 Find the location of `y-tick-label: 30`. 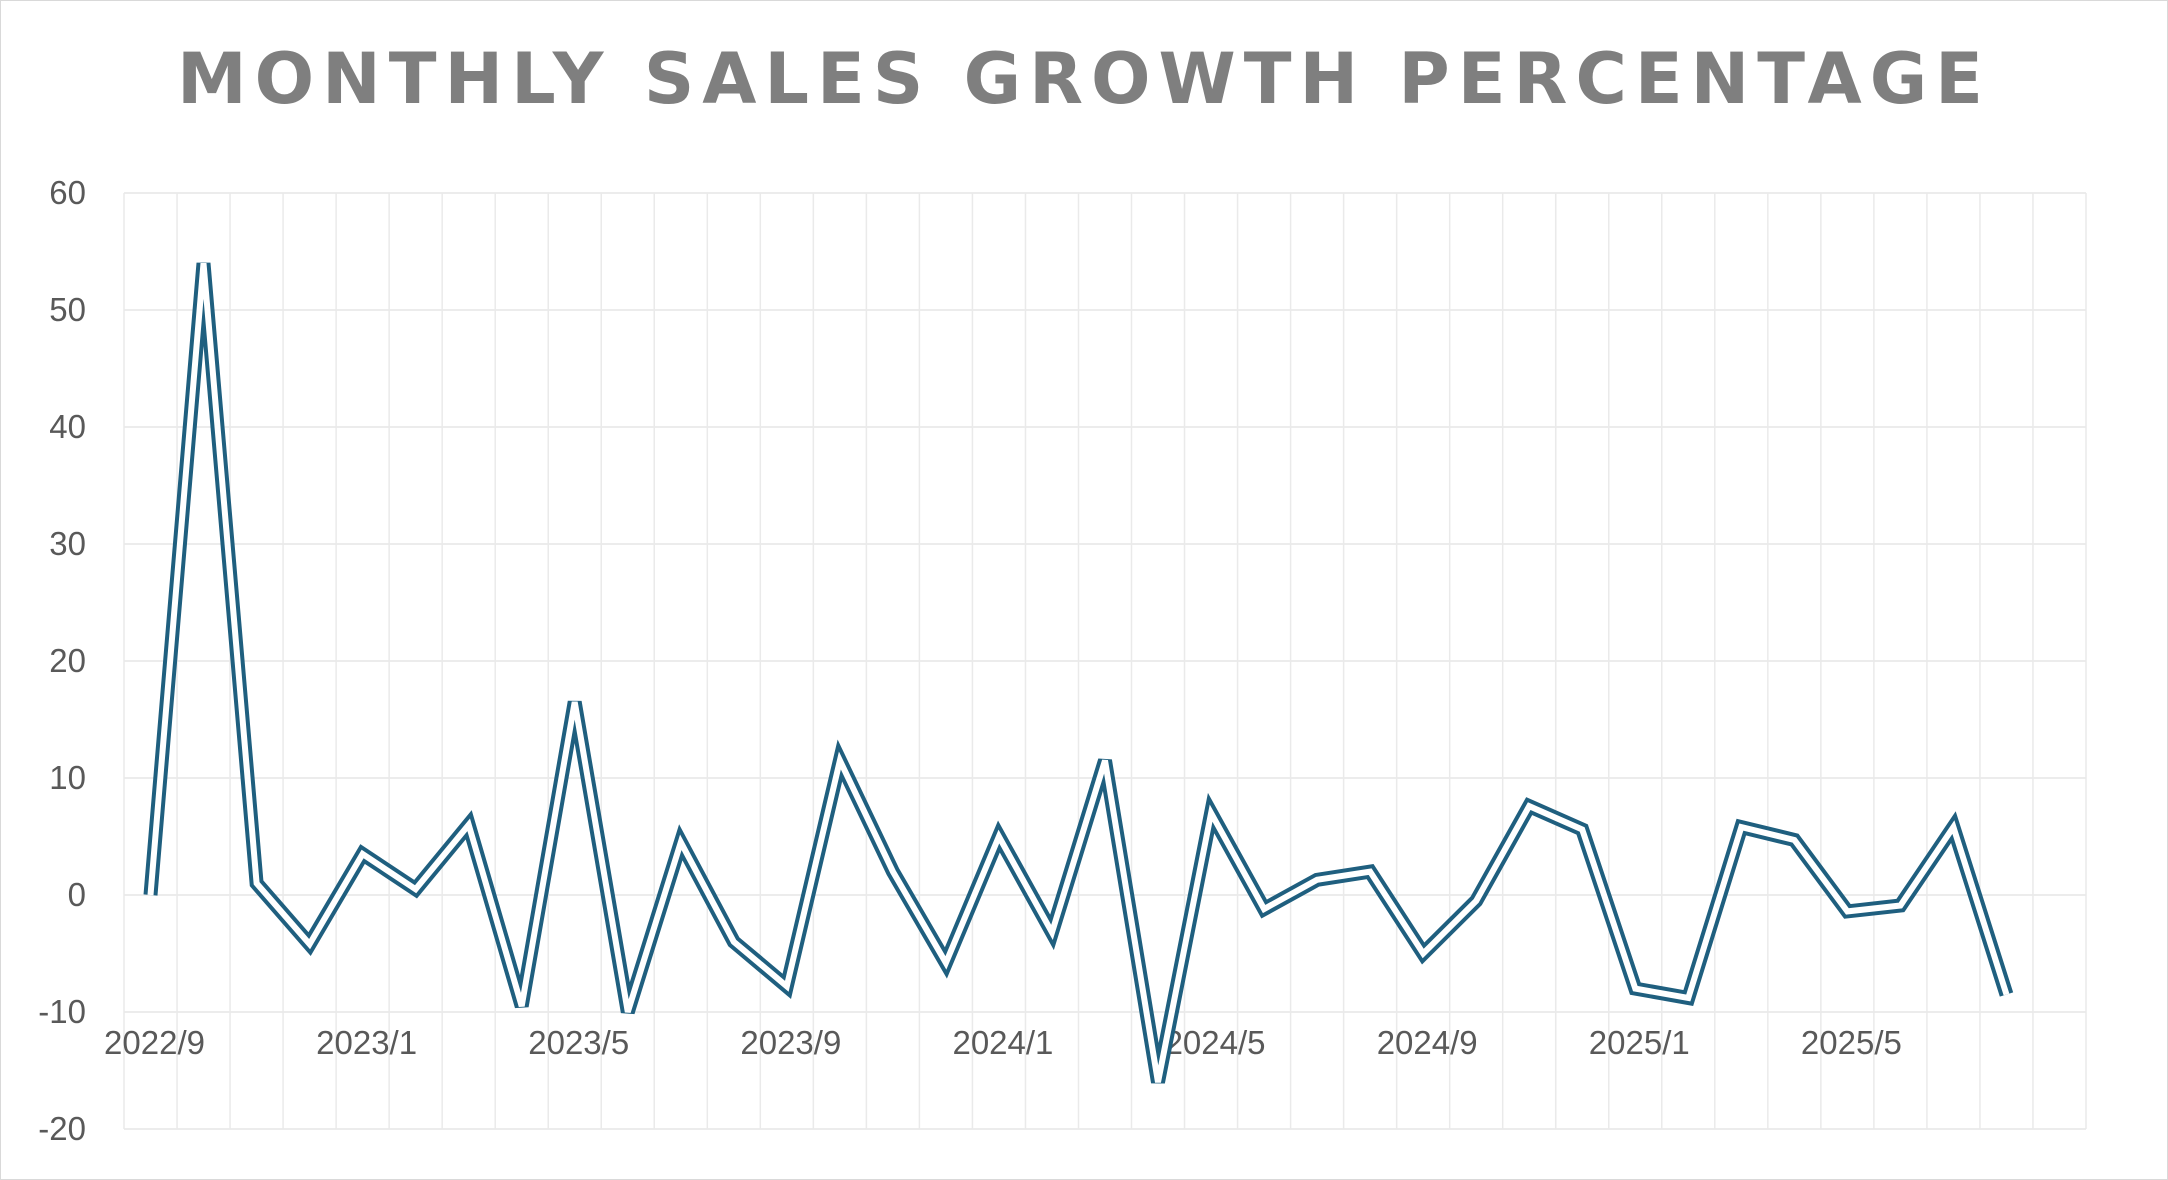

y-tick-label: 30 is located at coordinates (67, 543).